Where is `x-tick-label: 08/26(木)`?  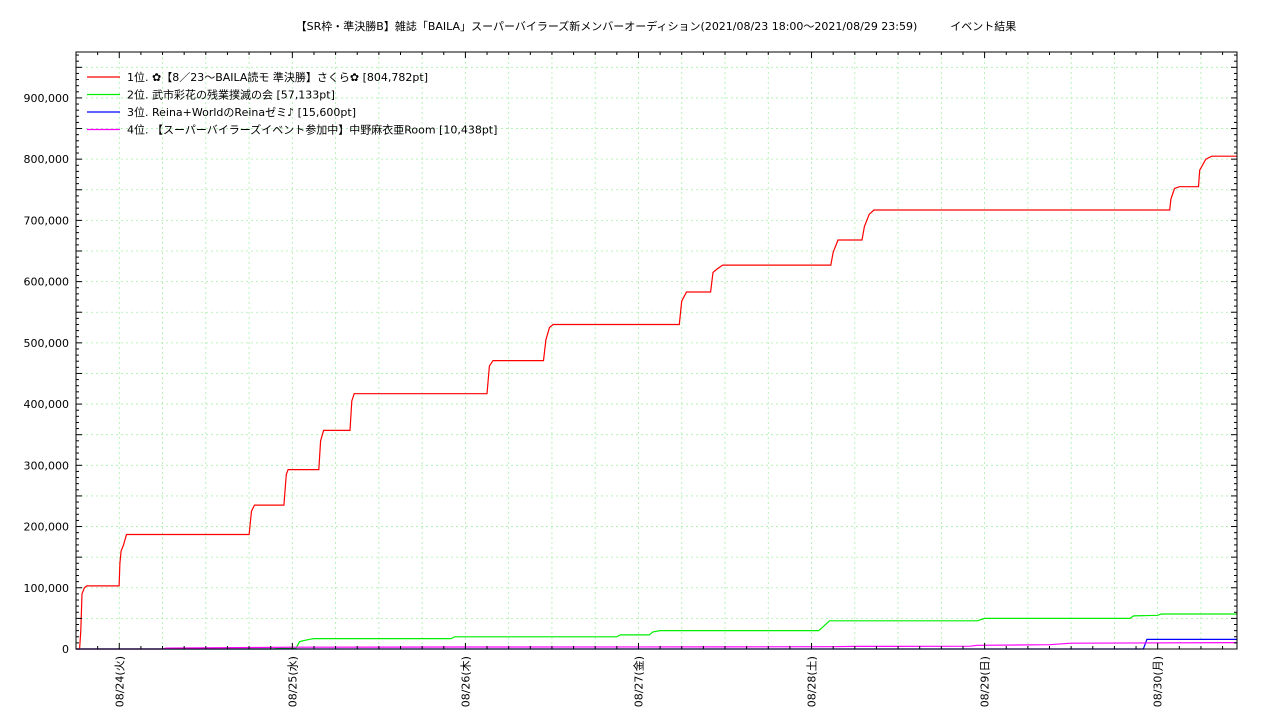 x-tick-label: 08/26(木) is located at coordinates (465, 681).